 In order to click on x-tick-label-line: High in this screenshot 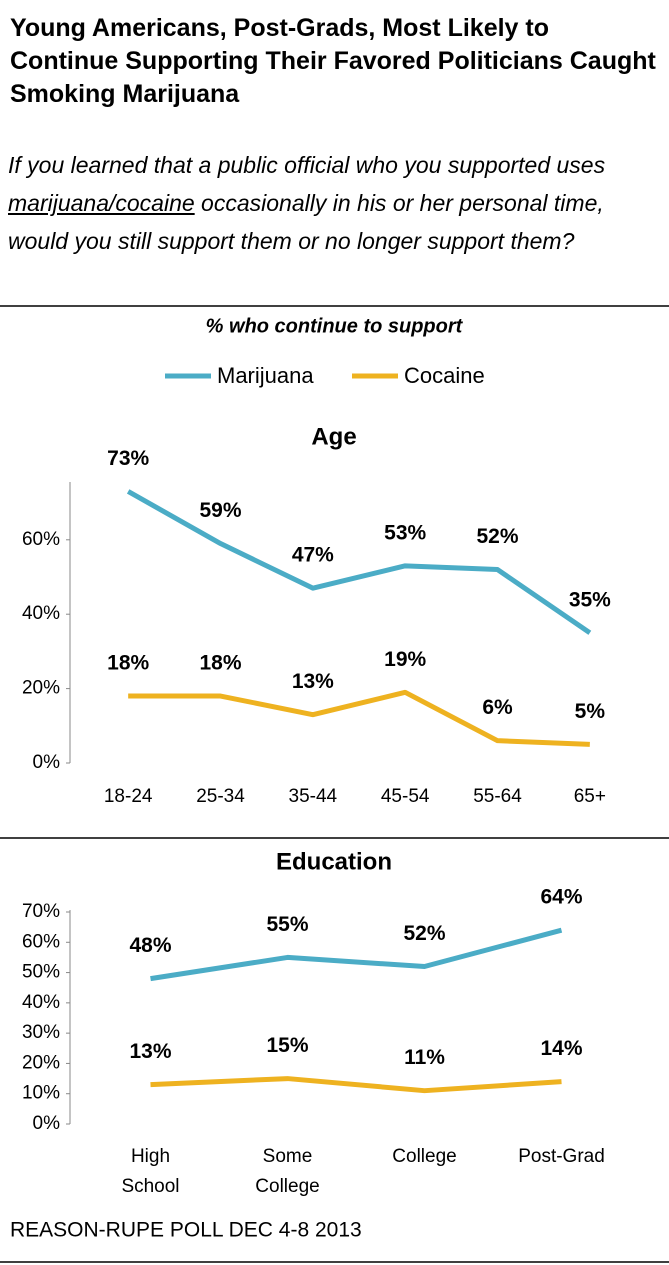, I will do `click(150, 1156)`.